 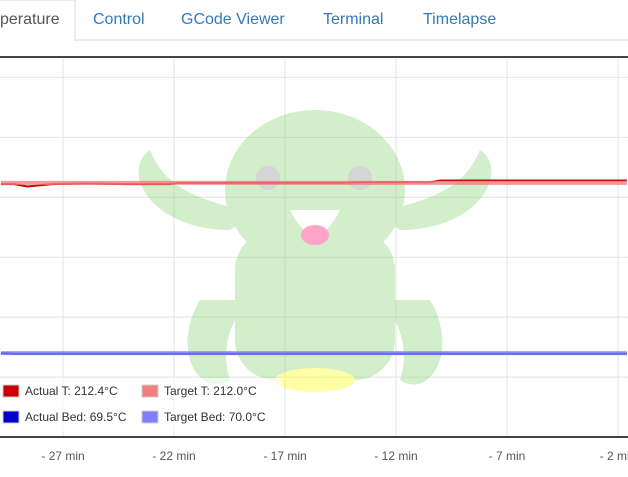 I want to click on tab-gcode-viewer: GCode Viewer, so click(x=233, y=19).